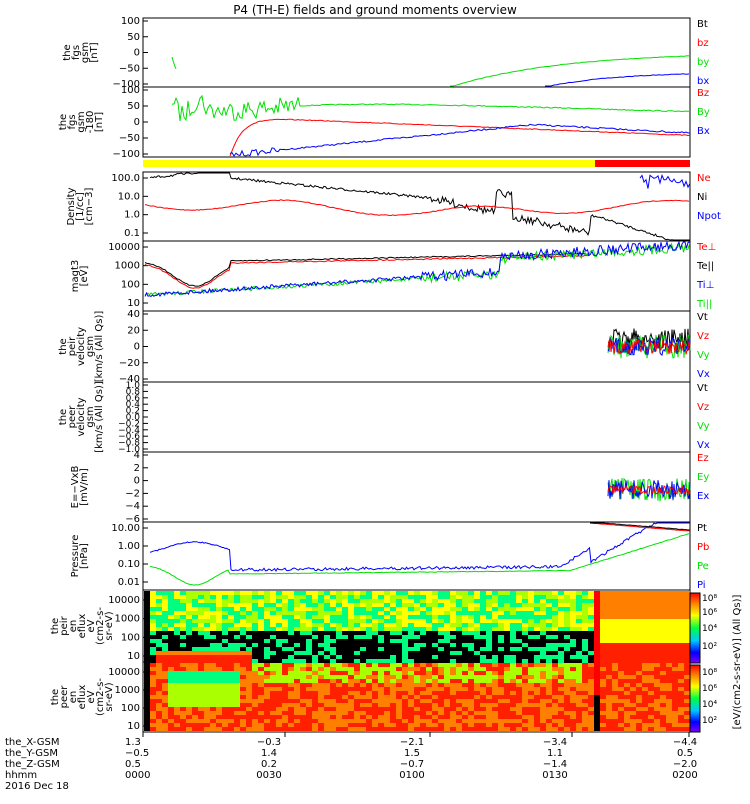 This screenshot has width=750, height=804. What do you see at coordinates (133, 656) in the screenshot?
I see `y-tick-label: 10` at bounding box center [133, 656].